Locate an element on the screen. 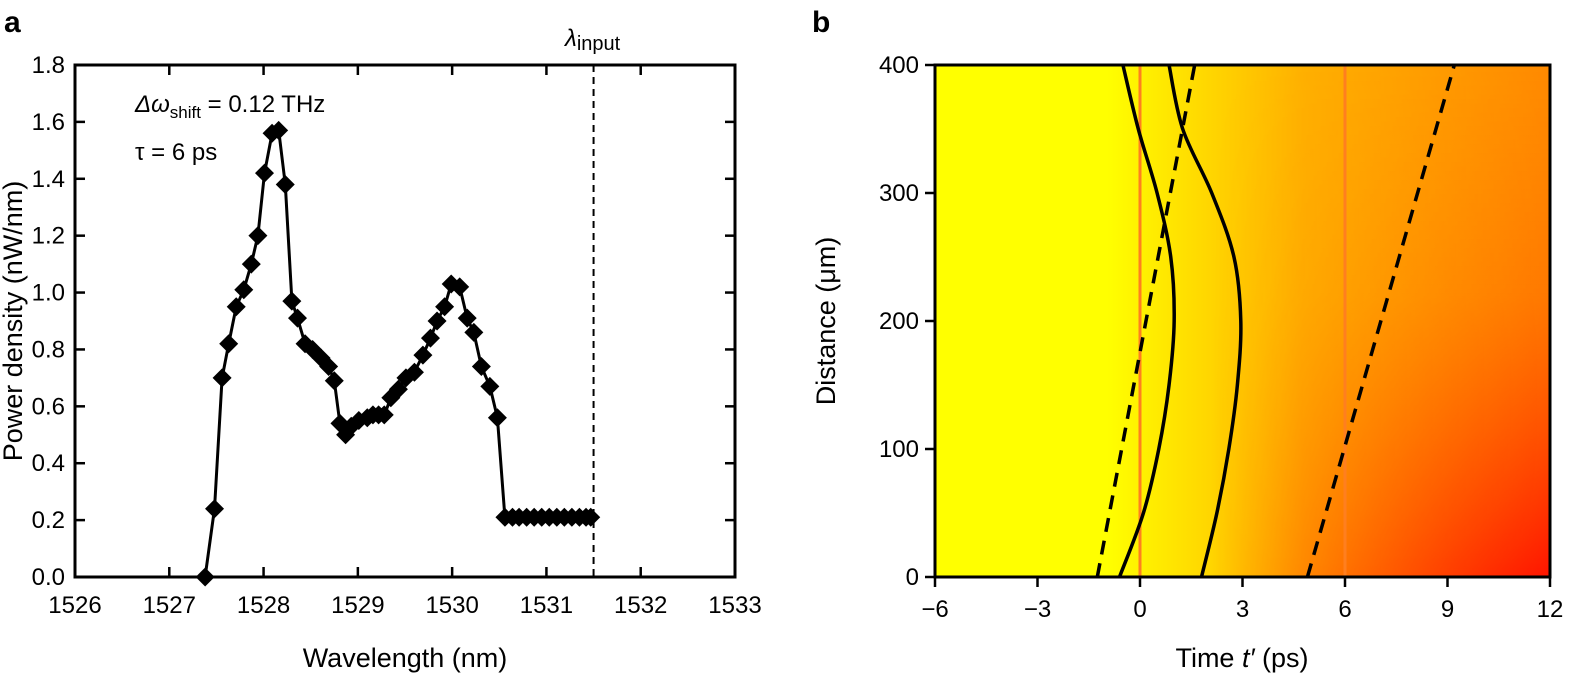 This screenshot has width=1586, height=684. y-tick-label: 0.8 is located at coordinates (48, 349).